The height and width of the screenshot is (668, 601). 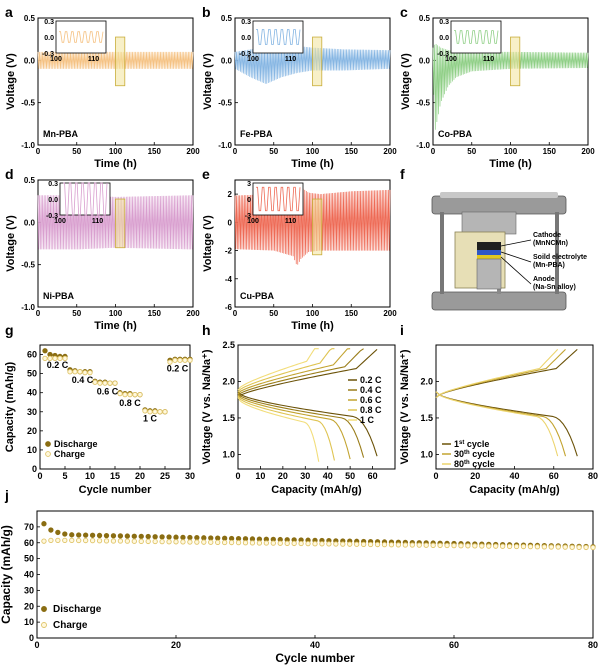 What do you see at coordinates (237, 476) in the screenshot?
I see `x-tick-label-h-0: 0` at bounding box center [237, 476].